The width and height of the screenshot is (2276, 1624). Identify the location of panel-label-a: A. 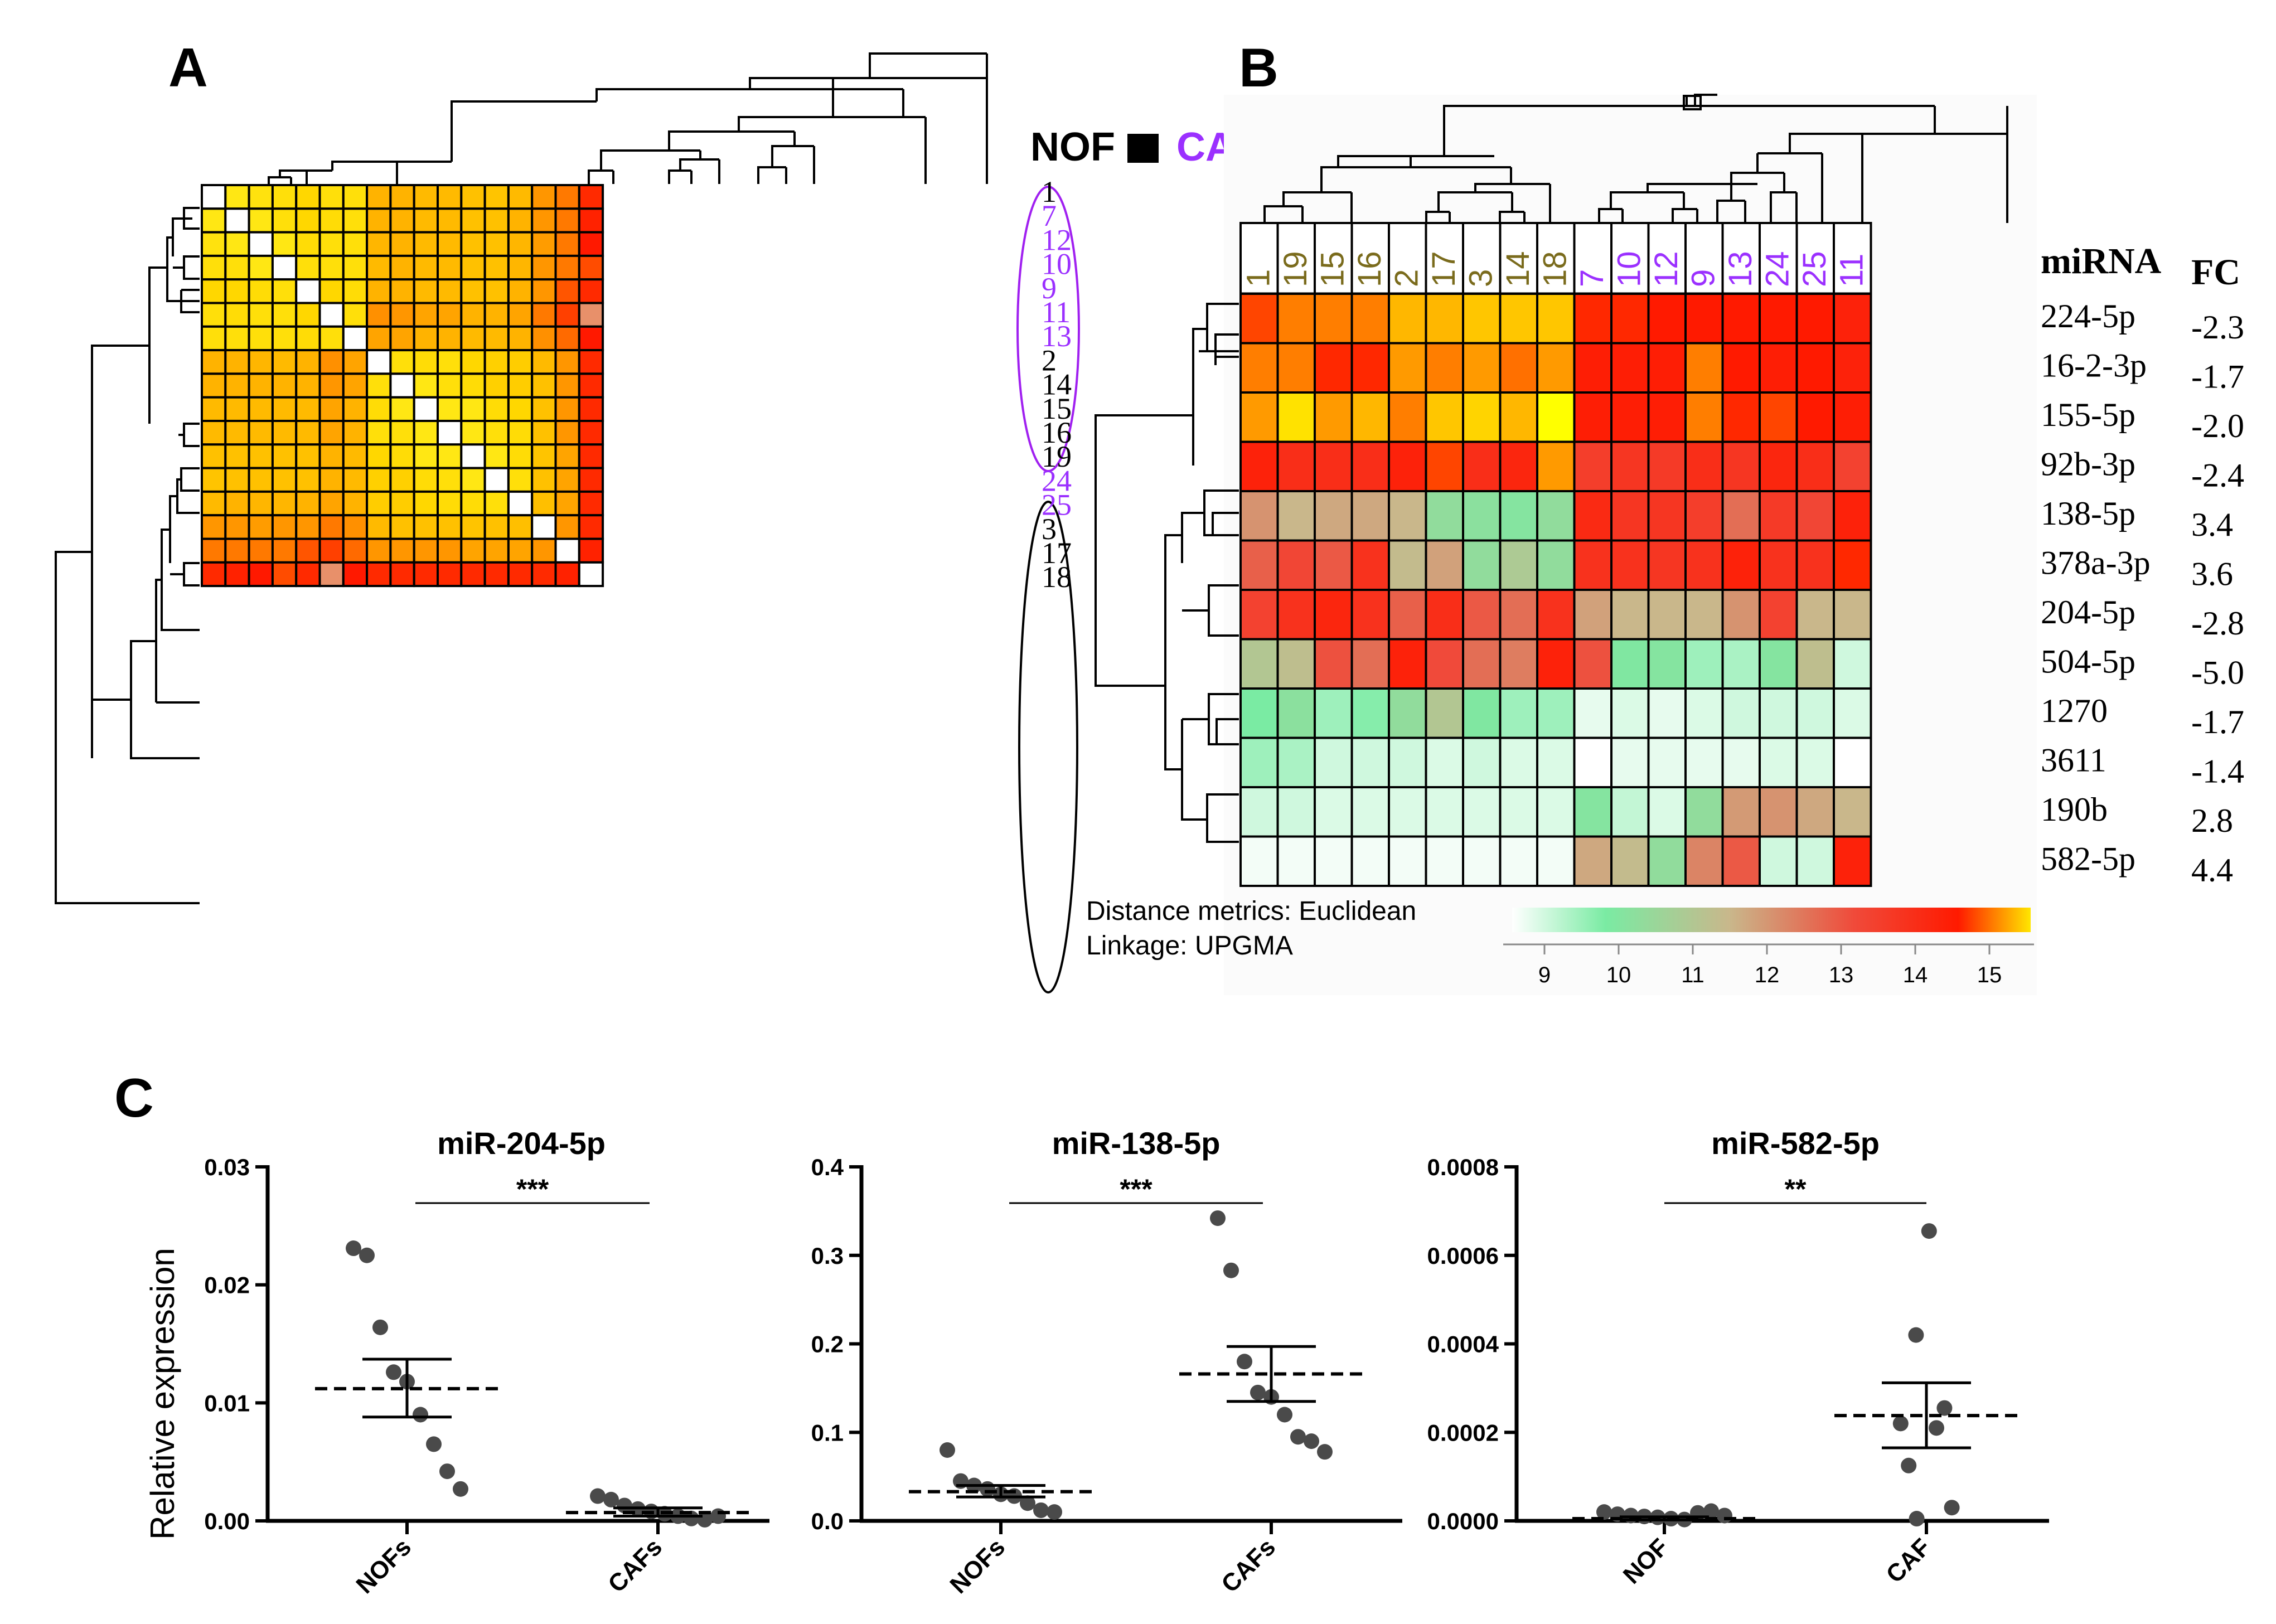
(188, 68).